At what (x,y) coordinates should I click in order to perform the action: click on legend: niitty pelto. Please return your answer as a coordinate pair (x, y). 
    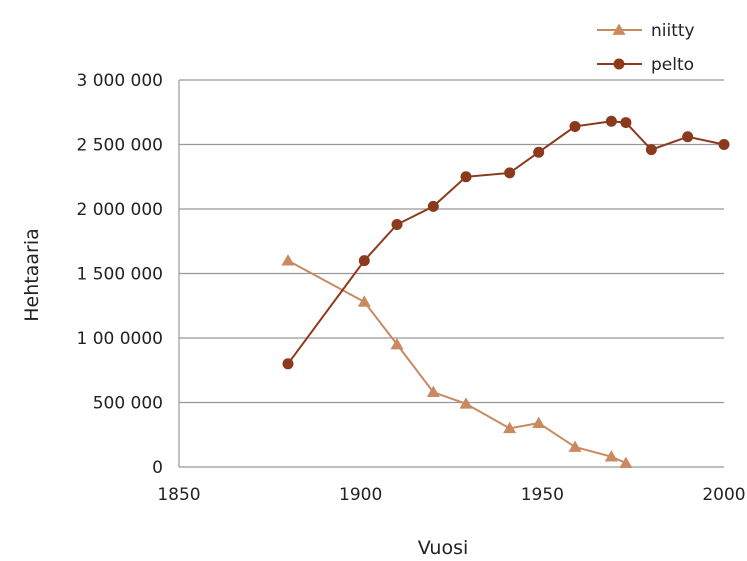
    Looking at the image, I should click on (646, 48).